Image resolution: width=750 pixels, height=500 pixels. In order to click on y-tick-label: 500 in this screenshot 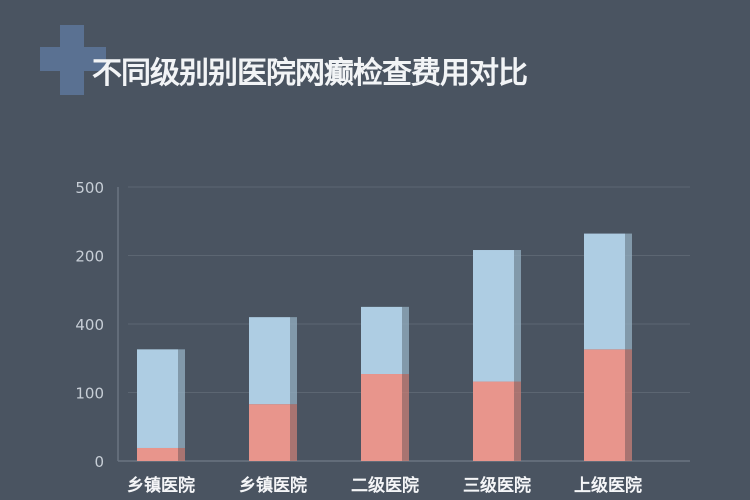, I will do `click(89, 188)`.